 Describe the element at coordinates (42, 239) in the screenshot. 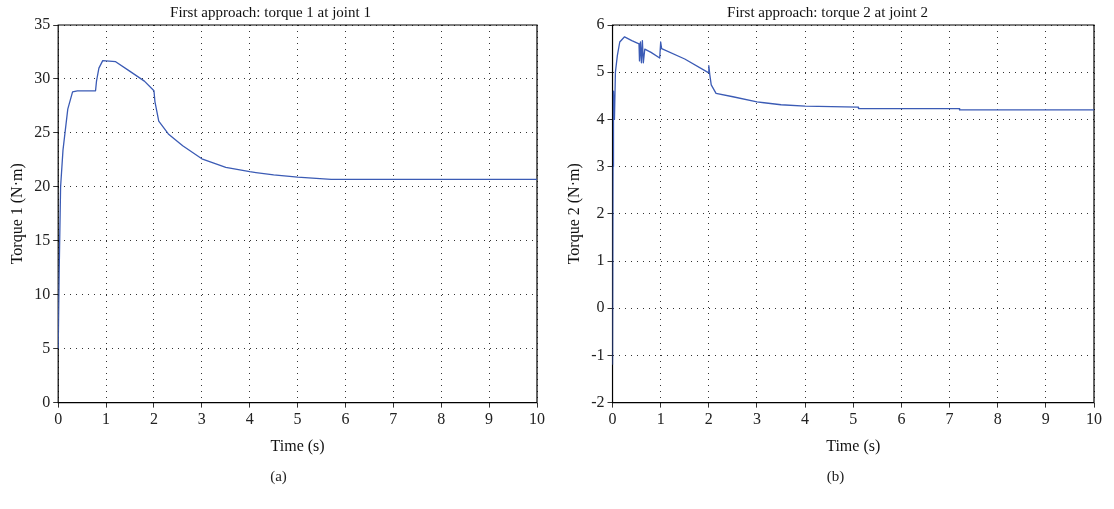

I see `y-tick-label: 15` at that location.